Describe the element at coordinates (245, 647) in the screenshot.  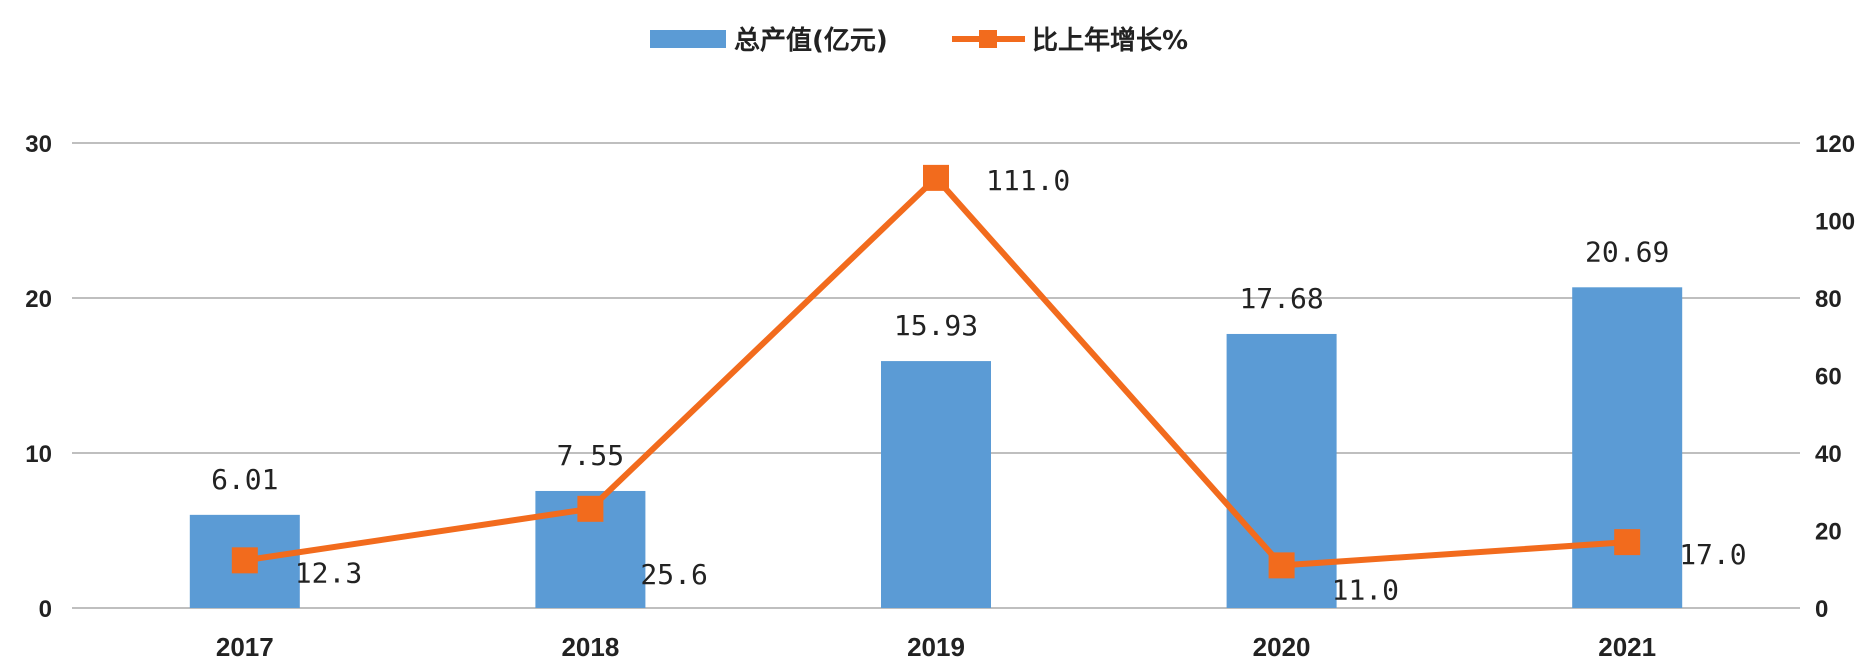
I see `x-tick-label: 2017` at that location.